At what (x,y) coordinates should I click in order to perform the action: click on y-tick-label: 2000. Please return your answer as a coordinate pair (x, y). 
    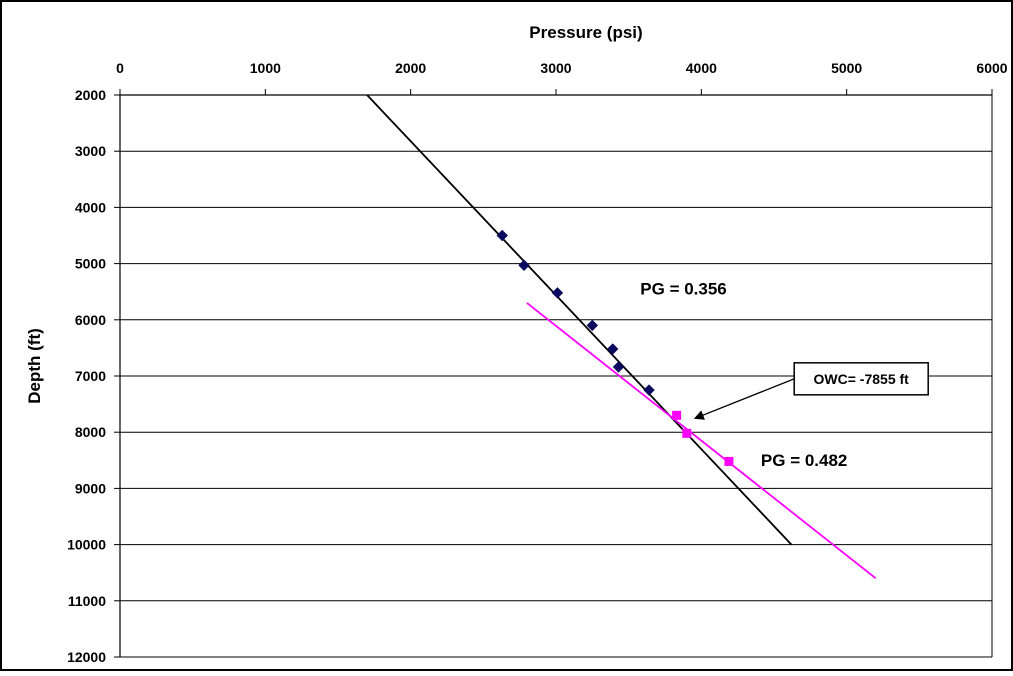
    Looking at the image, I should click on (90, 95).